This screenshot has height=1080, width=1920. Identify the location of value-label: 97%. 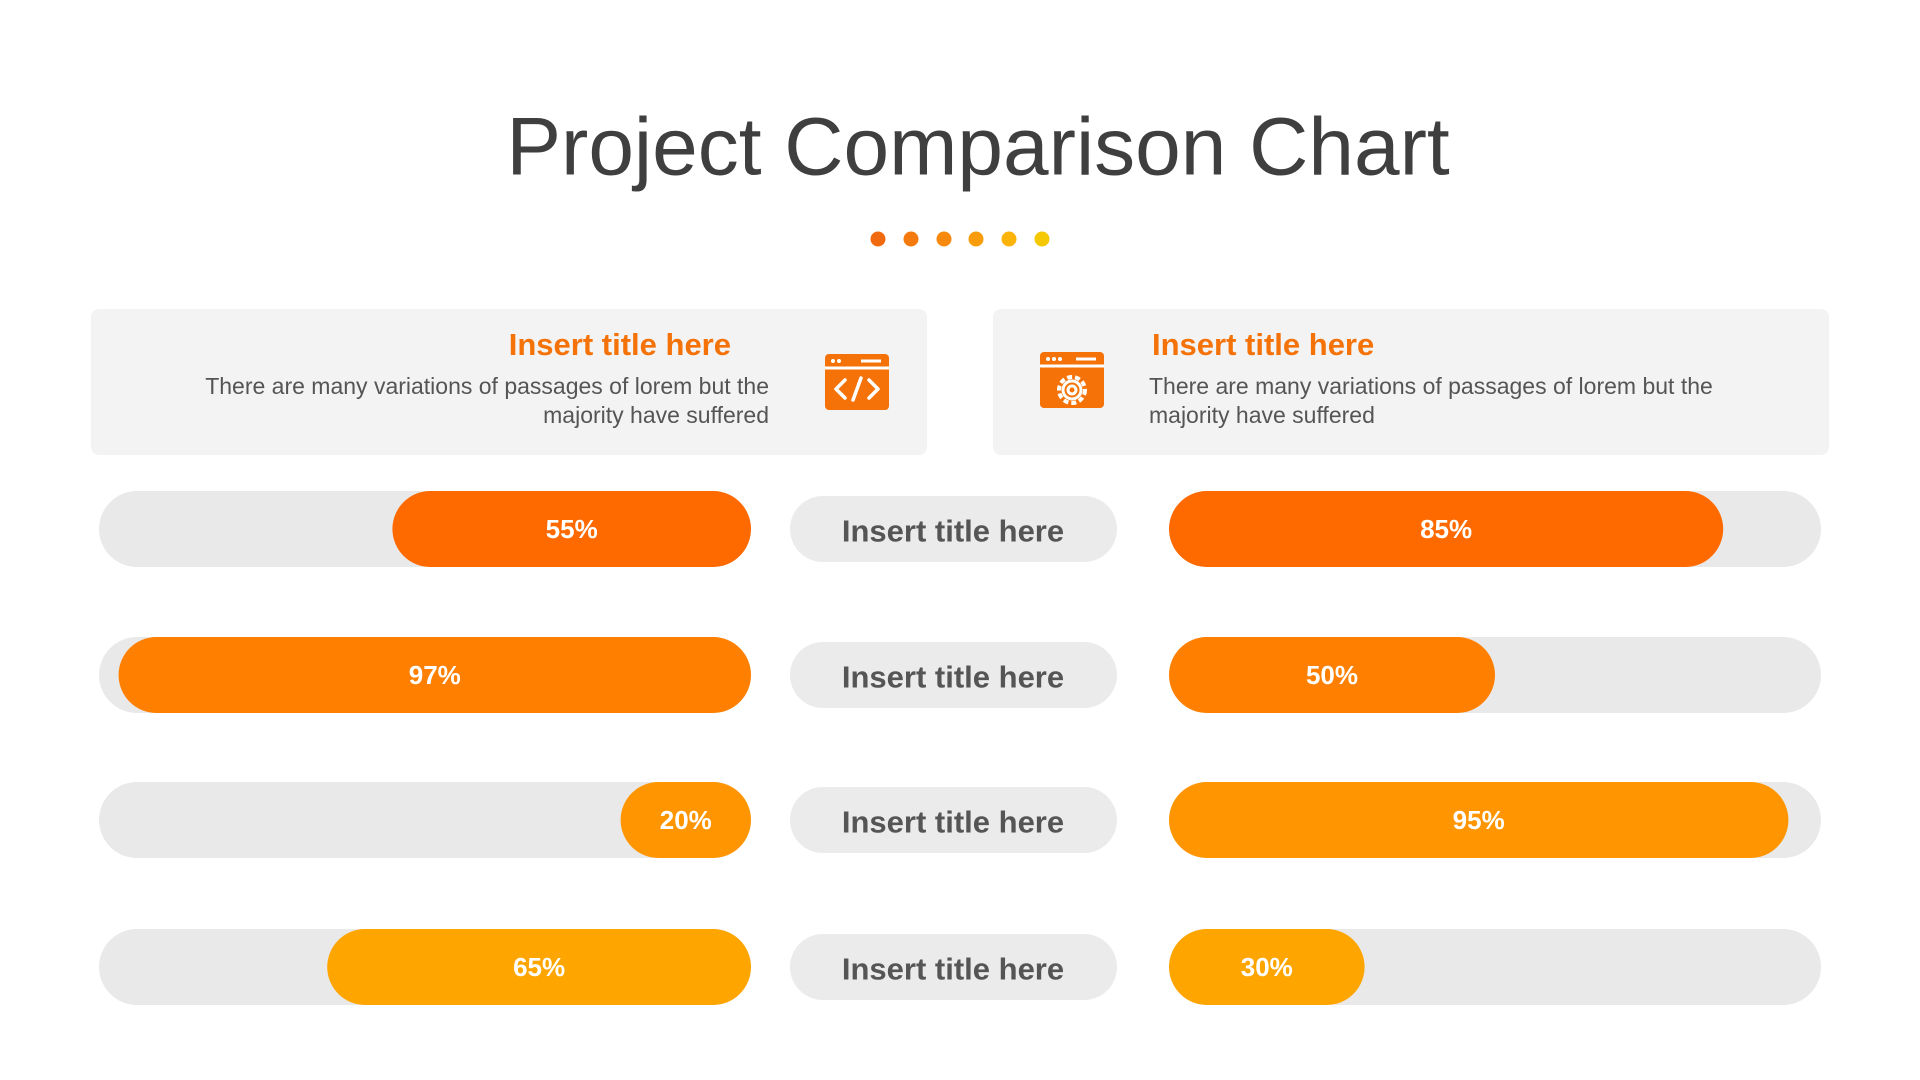
(435, 675).